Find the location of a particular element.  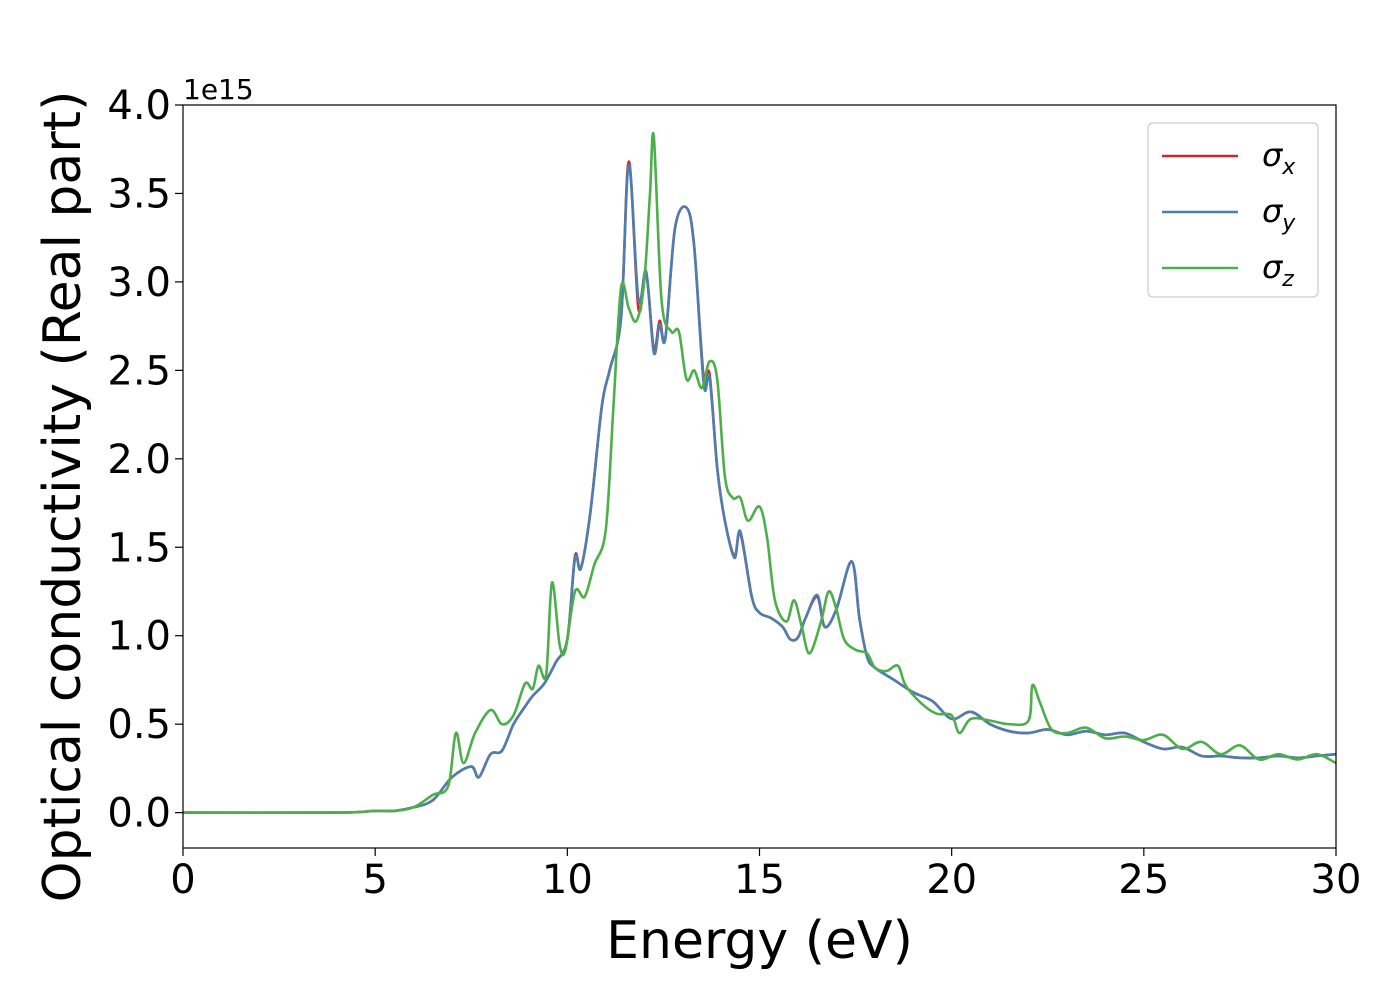

x-tick-label: 0 is located at coordinates (182, 880).